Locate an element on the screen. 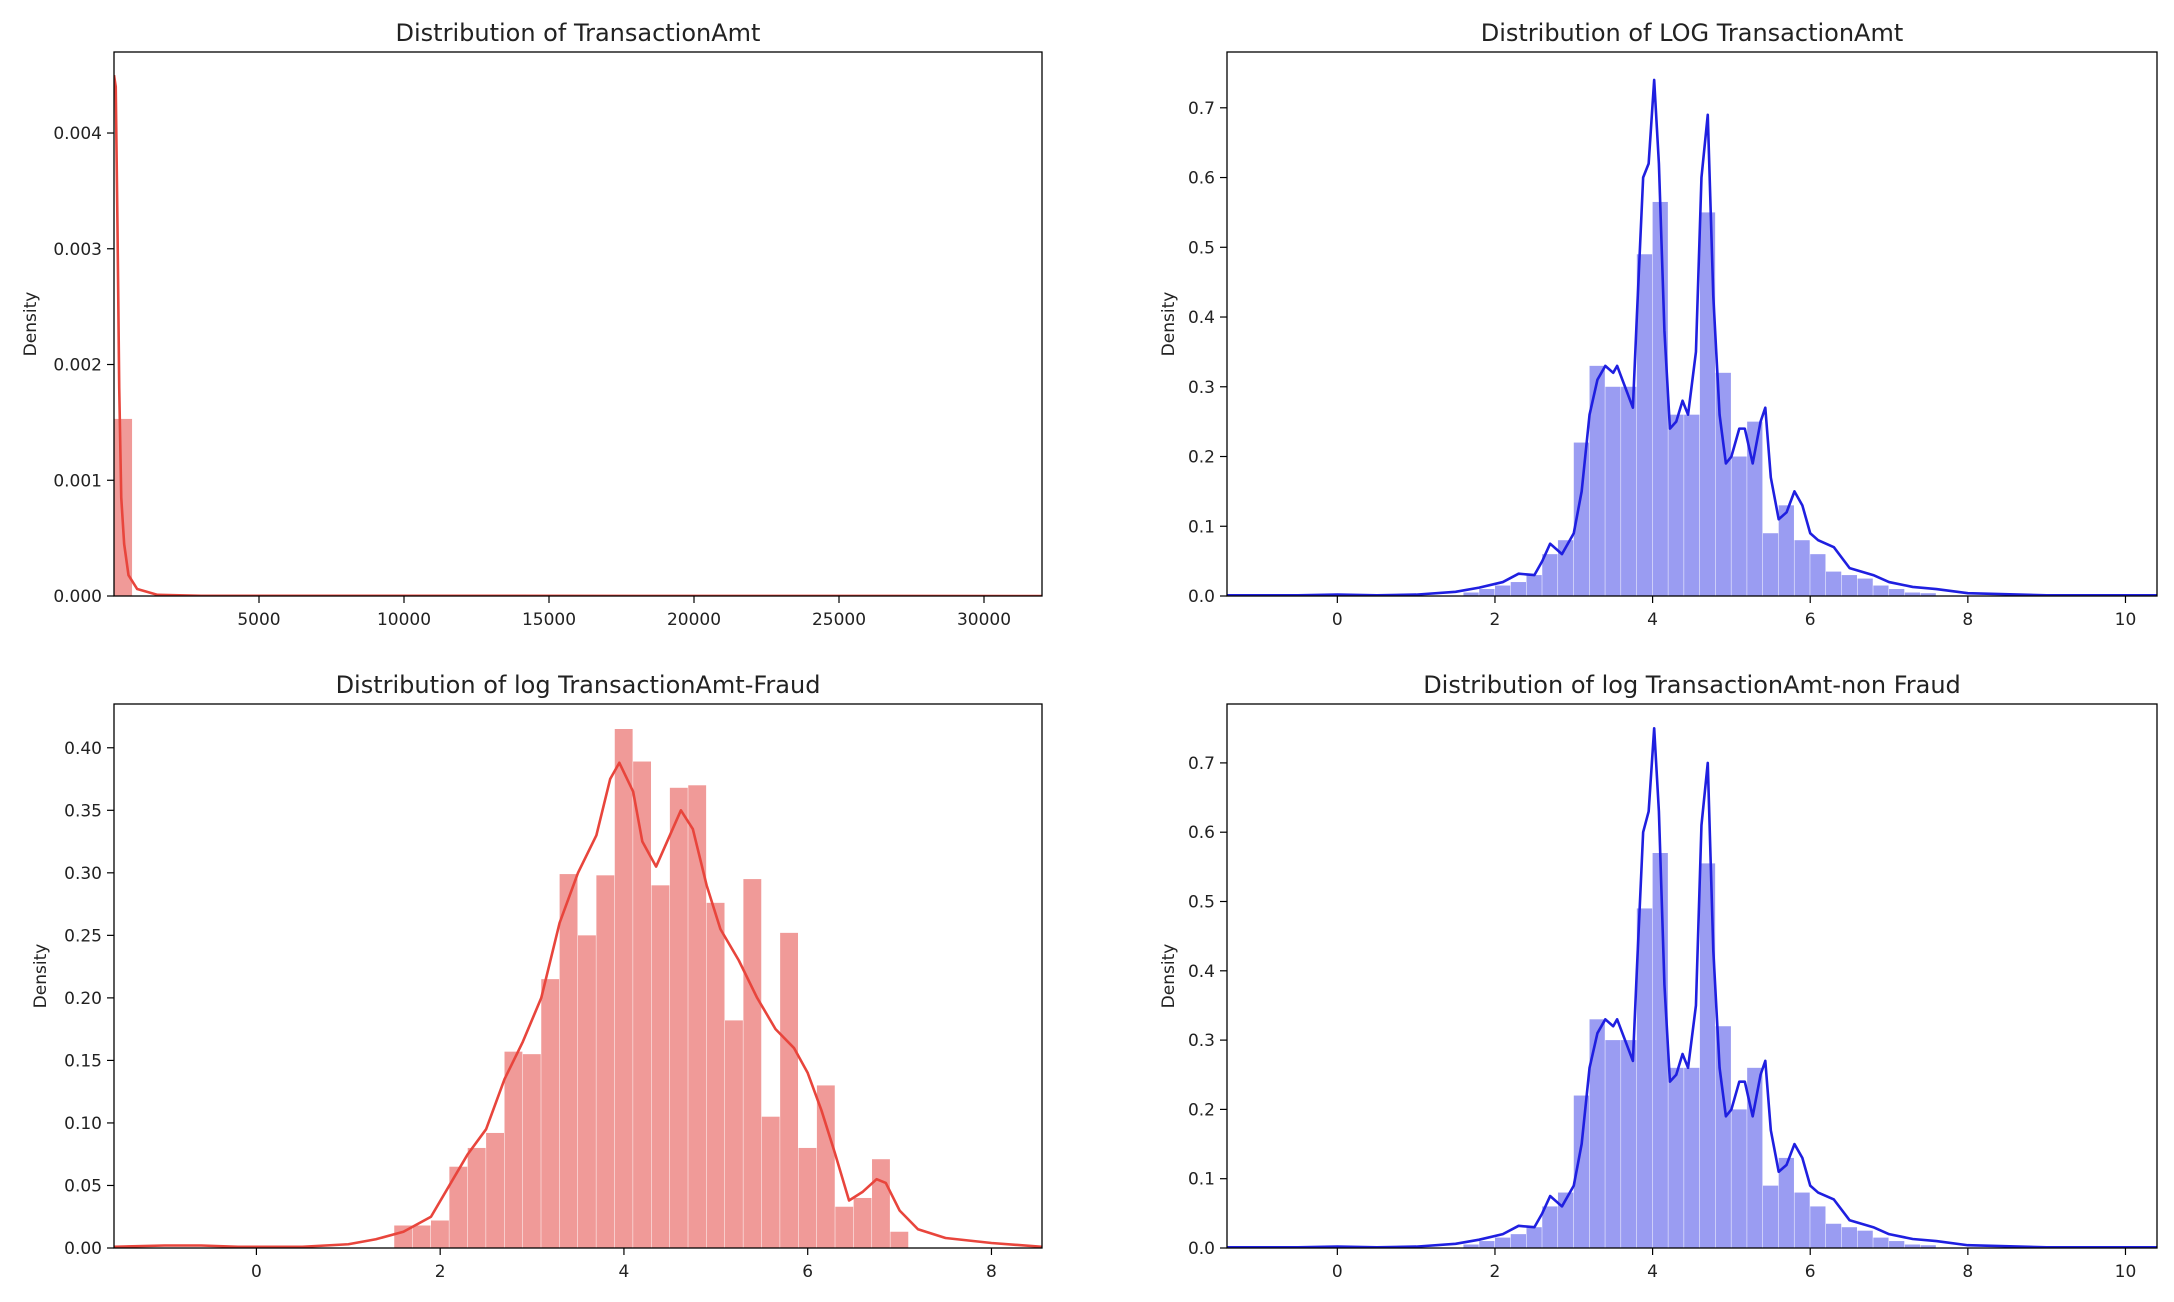  y-tick-label: 0.15 is located at coordinates (83, 1061).